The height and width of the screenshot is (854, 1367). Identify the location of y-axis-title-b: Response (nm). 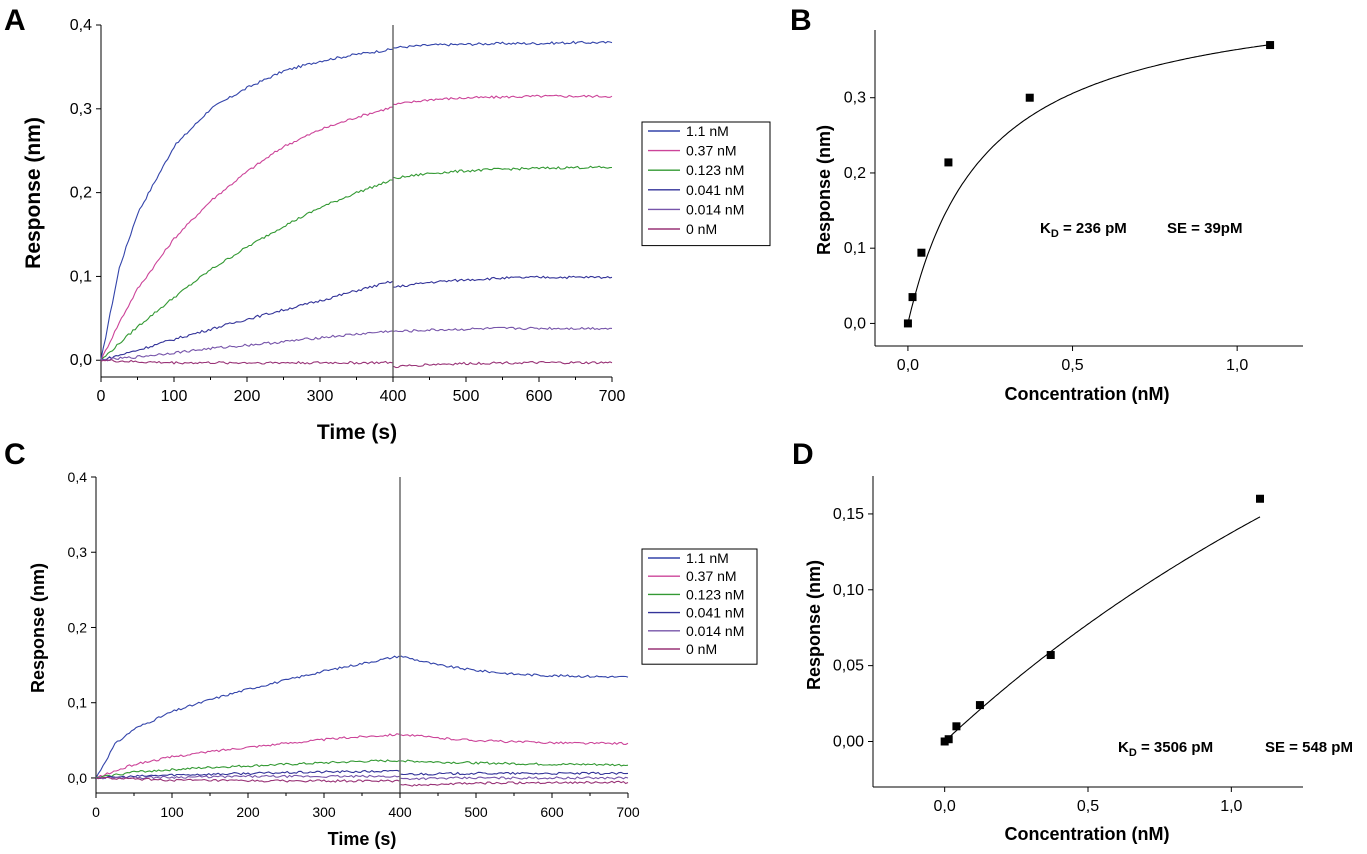
(824, 190).